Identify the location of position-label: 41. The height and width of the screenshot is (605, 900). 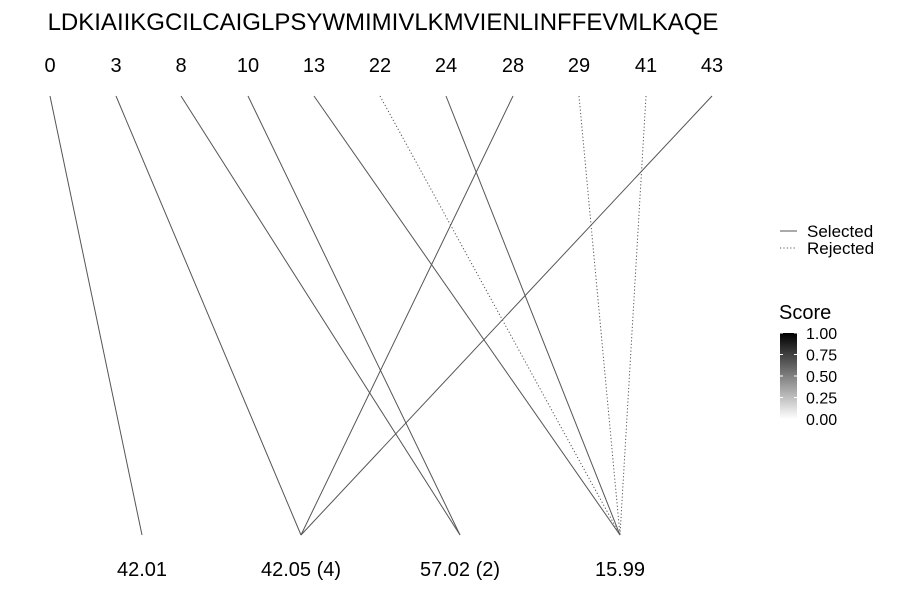
(646, 66).